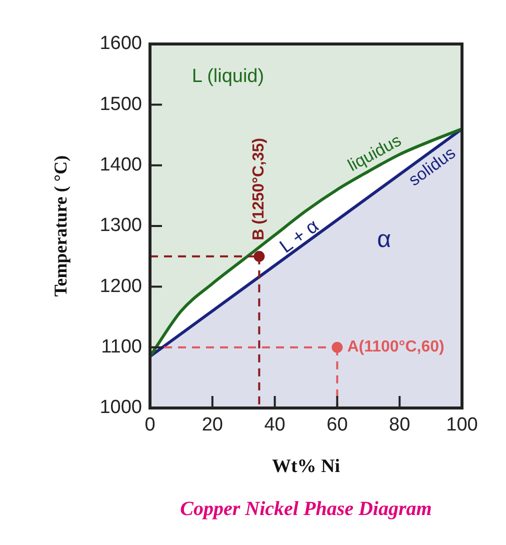 This screenshot has height=545, width=506. Describe the element at coordinates (259, 189) in the screenshot. I see `annotation: B (1250°C,35)` at that location.